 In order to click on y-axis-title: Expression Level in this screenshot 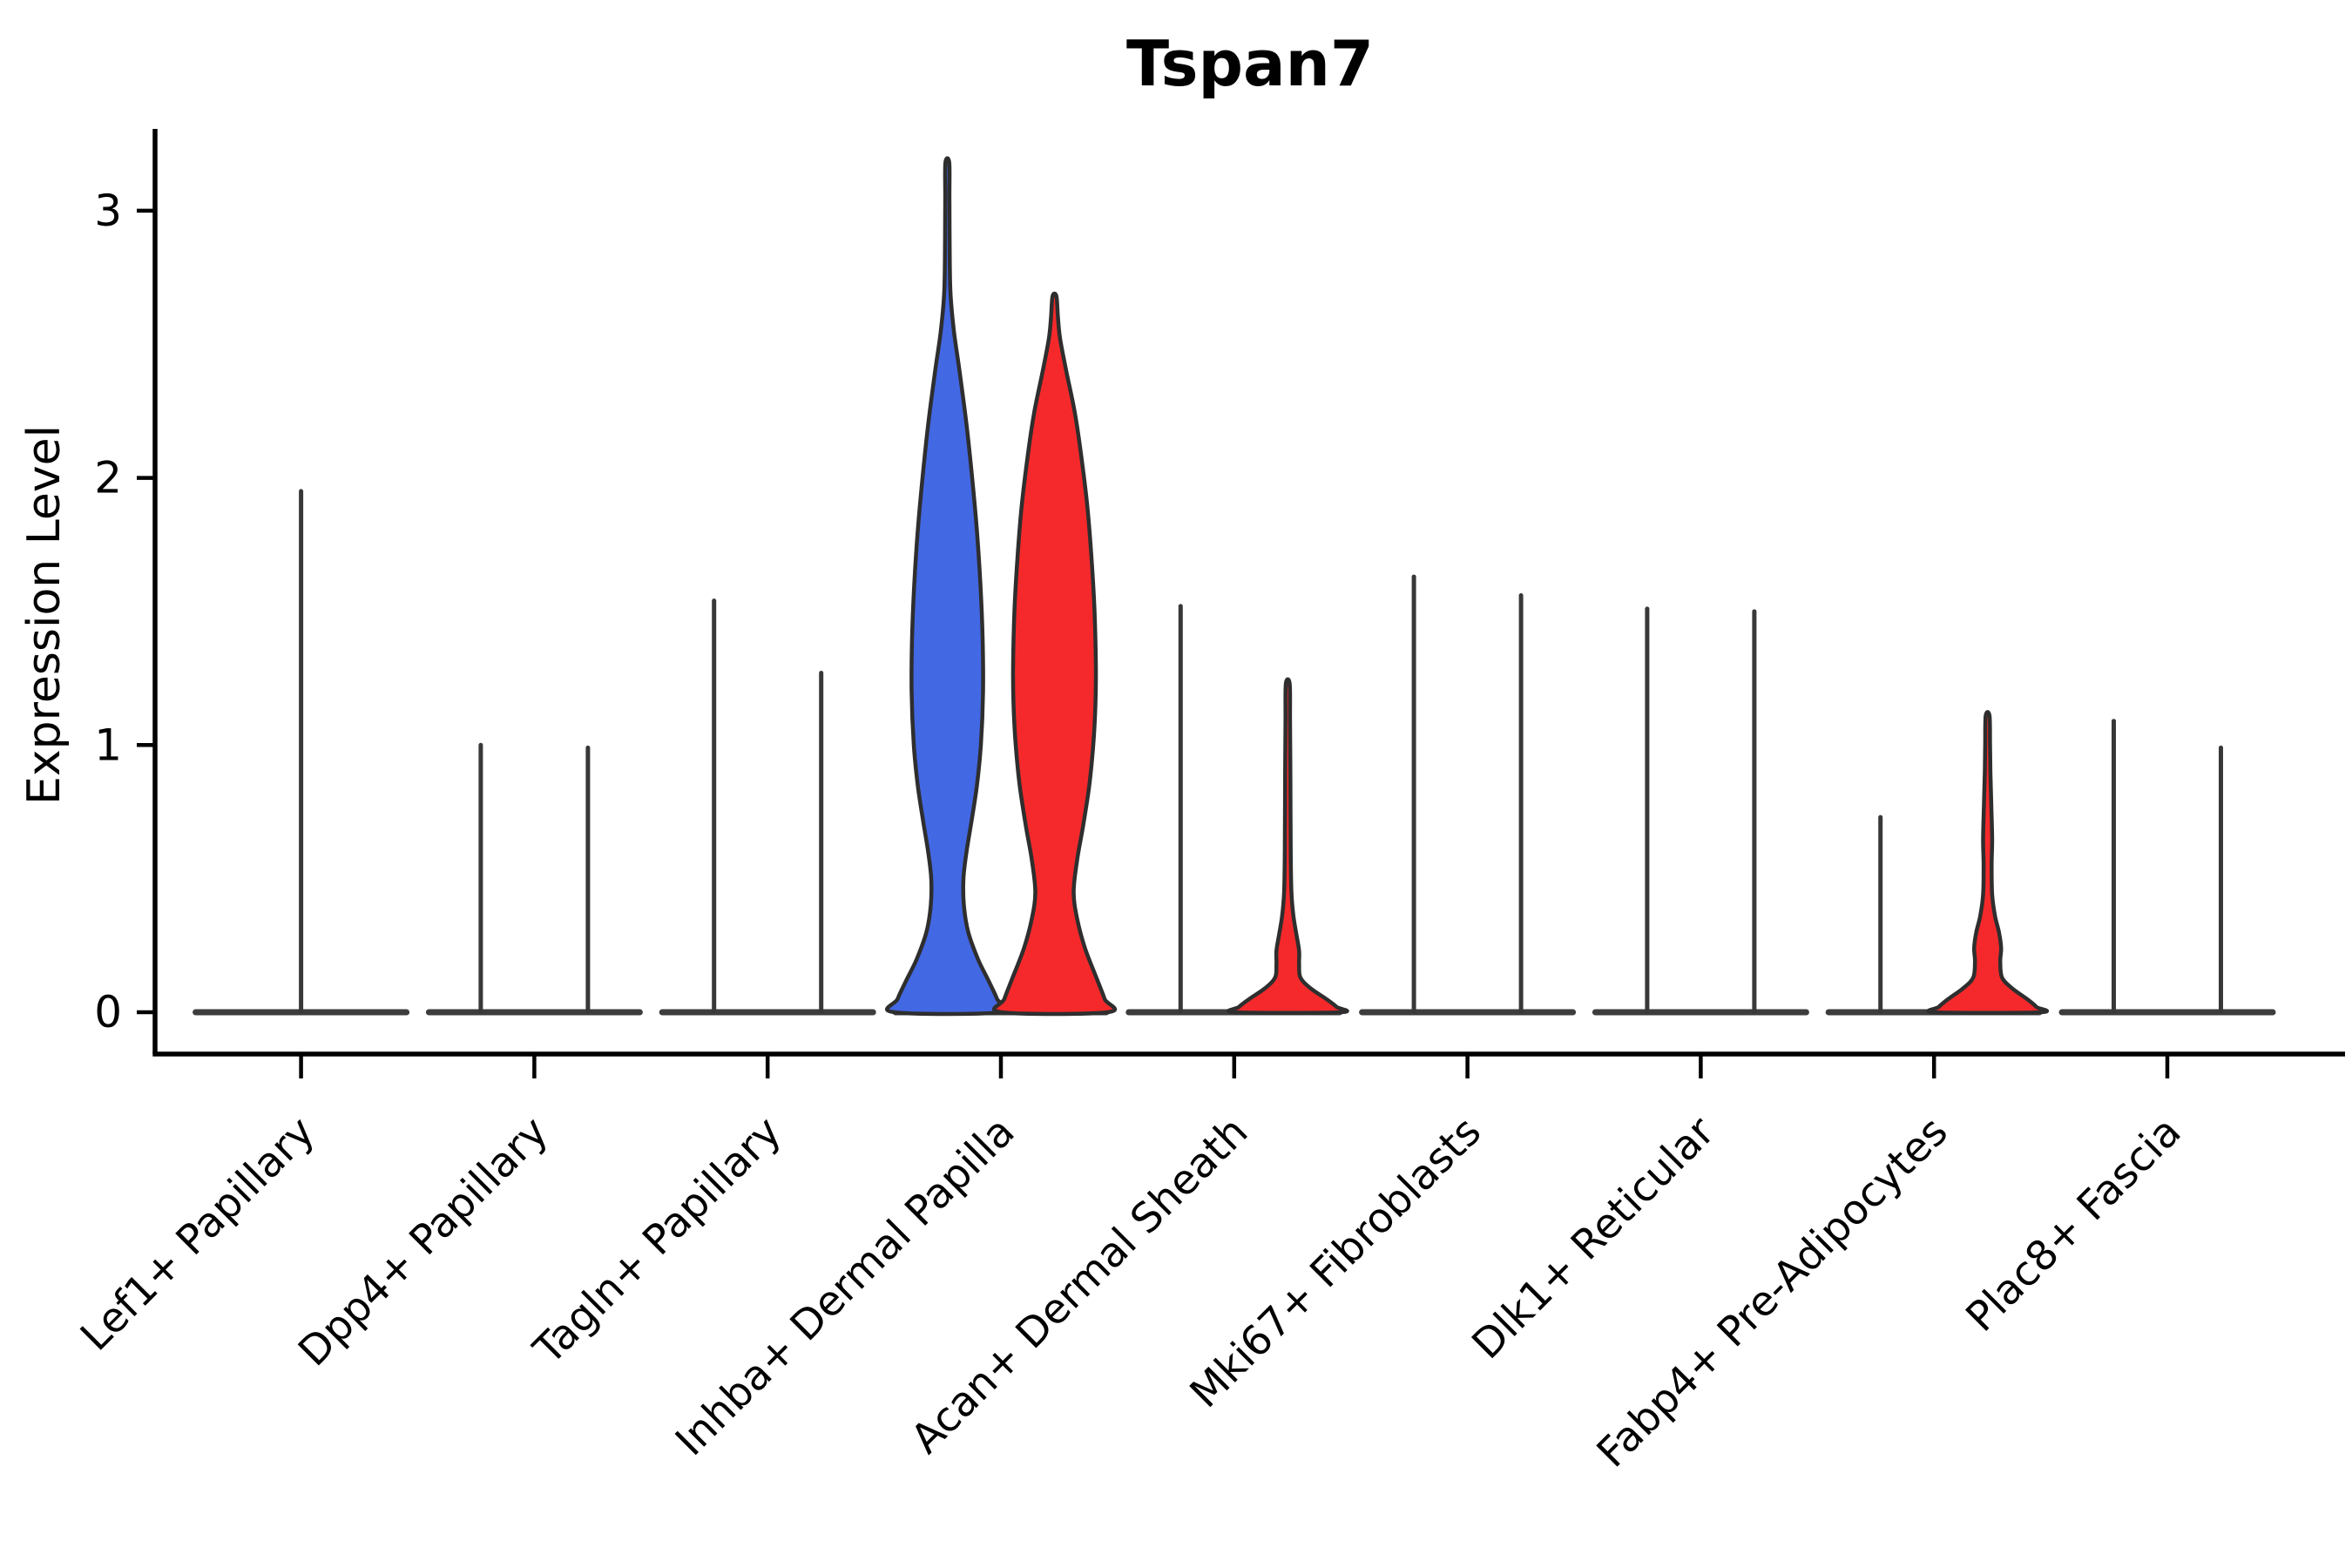, I will do `click(44, 615)`.